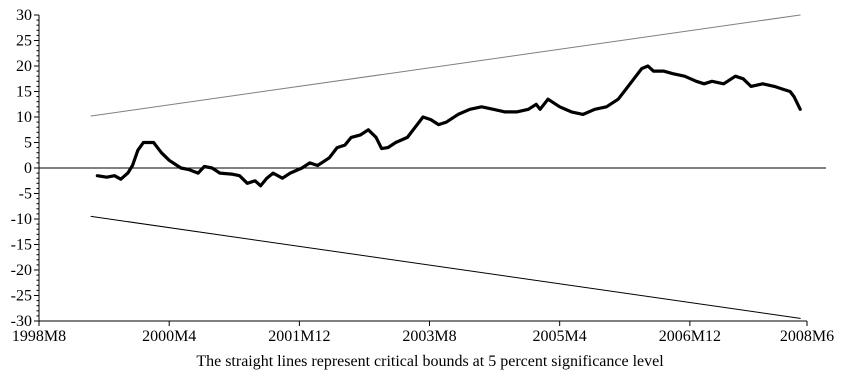 This screenshot has height=379, width=862. What do you see at coordinates (21, 321) in the screenshot?
I see `y-tick-label: -30` at bounding box center [21, 321].